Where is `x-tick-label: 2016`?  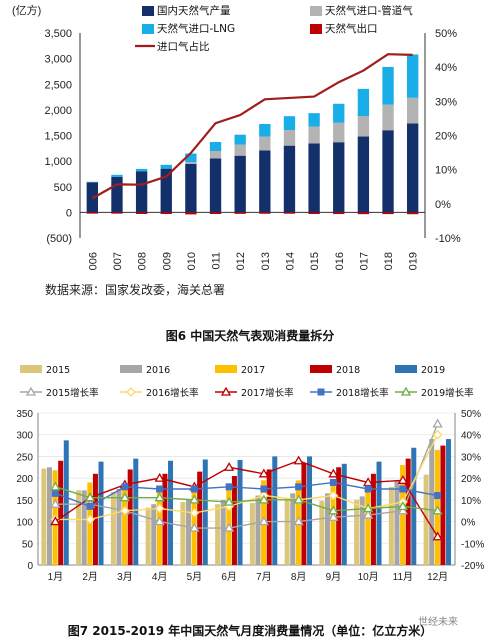 x-tick-label: 2016 is located at coordinates (340, 261).